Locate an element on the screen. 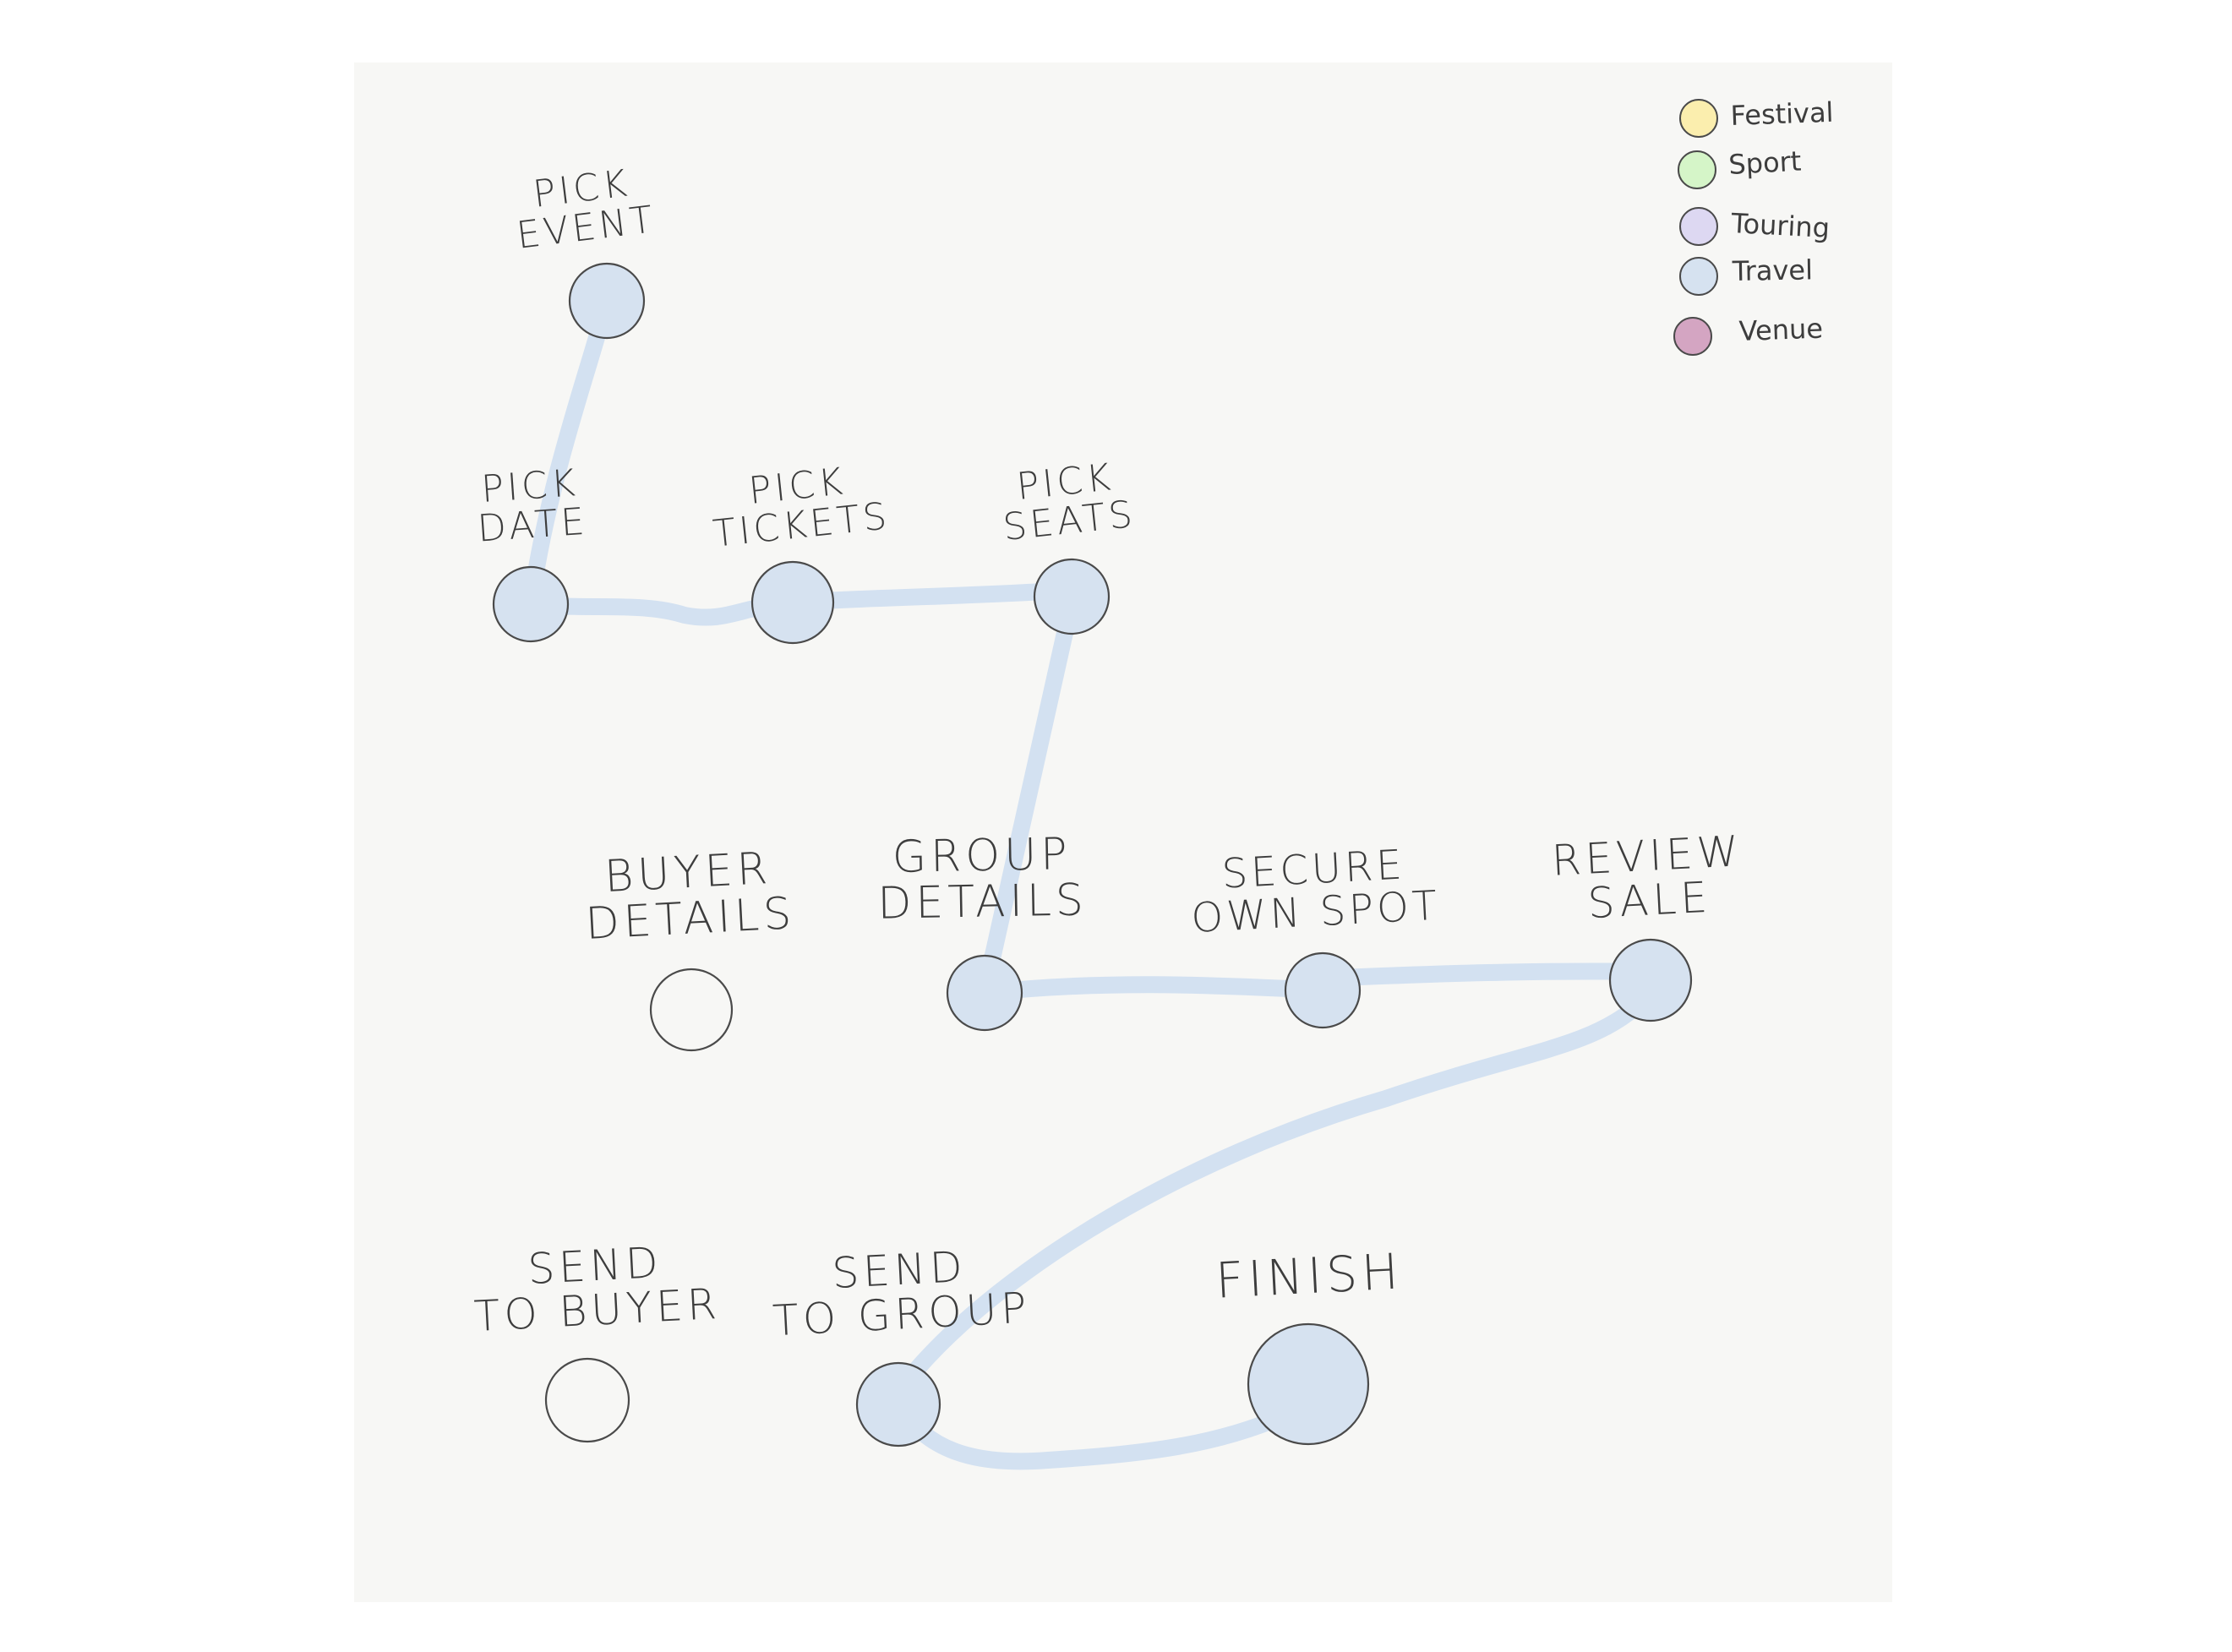 This screenshot has width=2232, height=1652. legend-item-travel: Travel is located at coordinates (1746, 275).